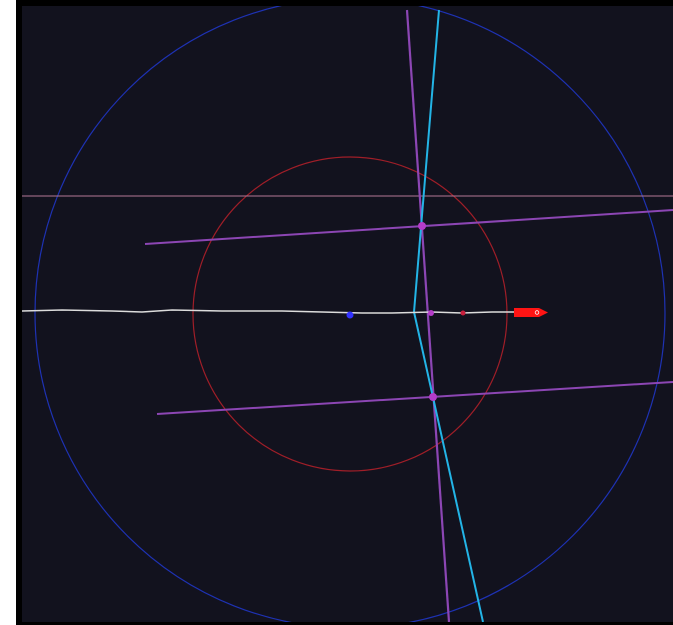 This screenshot has width=673, height=625. I want to click on track-marker-red, so click(463, 313).